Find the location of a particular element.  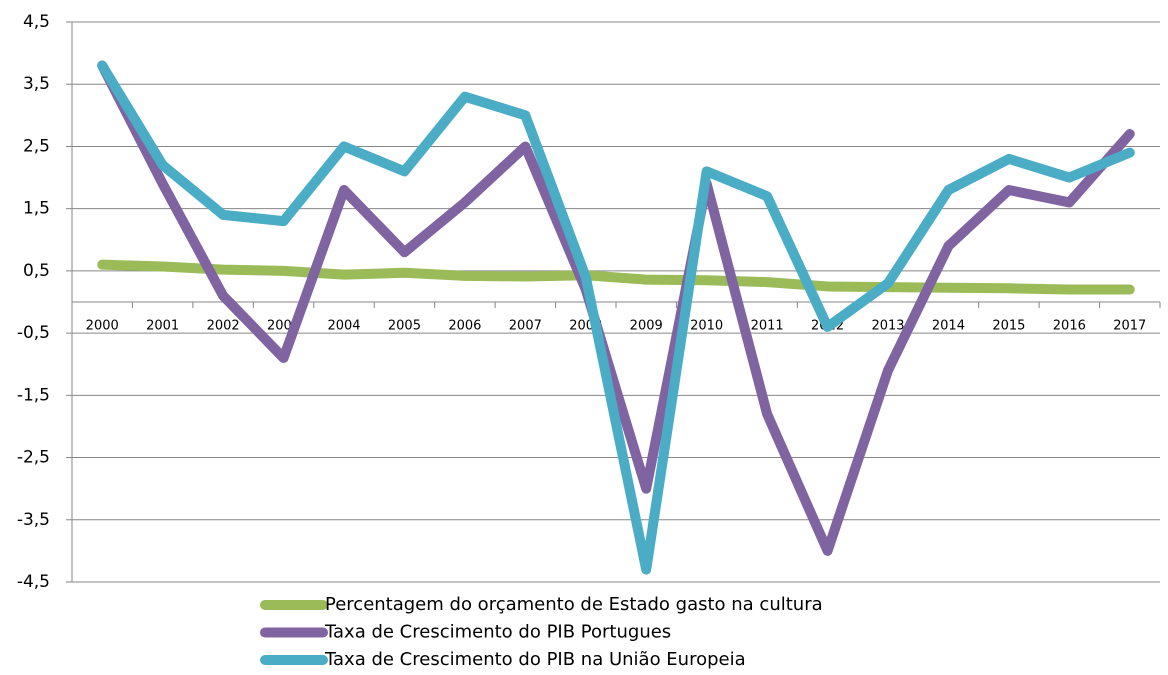

x-tick-label: 2007 is located at coordinates (525, 326).